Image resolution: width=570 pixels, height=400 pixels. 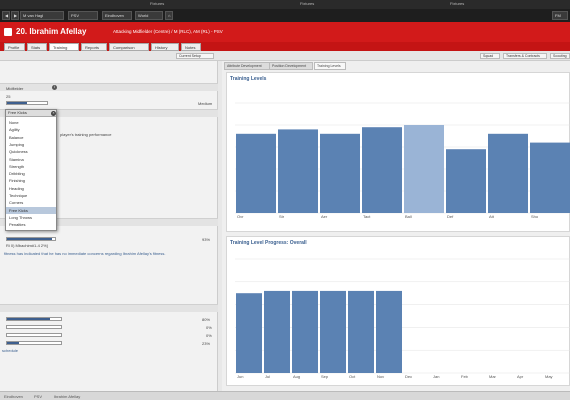 I want to click on bar-aug, so click(x=305, y=331).